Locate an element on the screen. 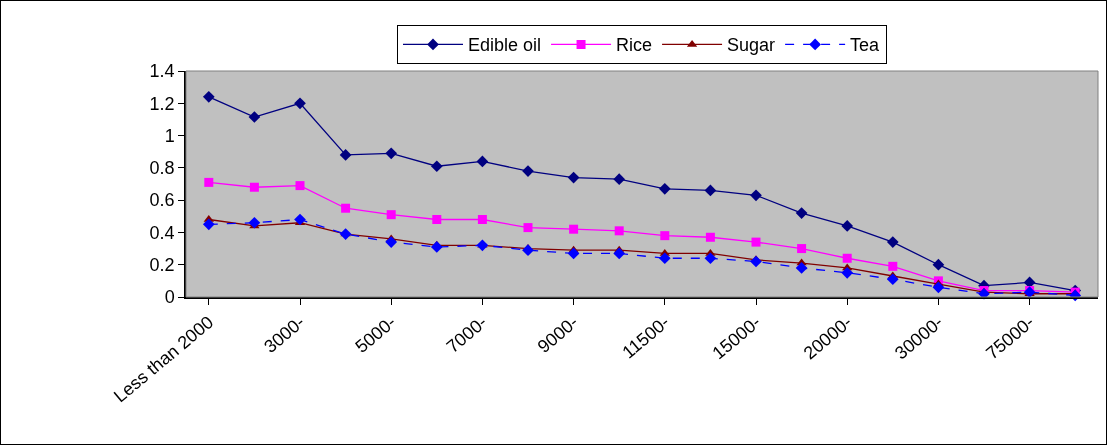 Image resolution: width=1107 pixels, height=445 pixels. y-tick-label: 0.8 is located at coordinates (162, 168).